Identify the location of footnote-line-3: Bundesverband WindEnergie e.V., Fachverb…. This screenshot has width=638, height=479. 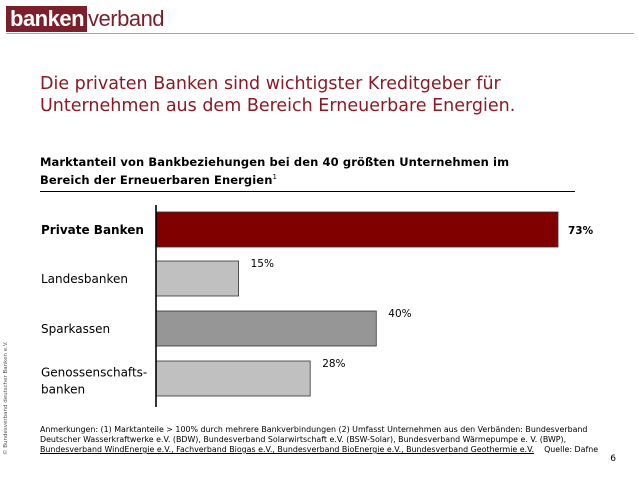
(287, 449).